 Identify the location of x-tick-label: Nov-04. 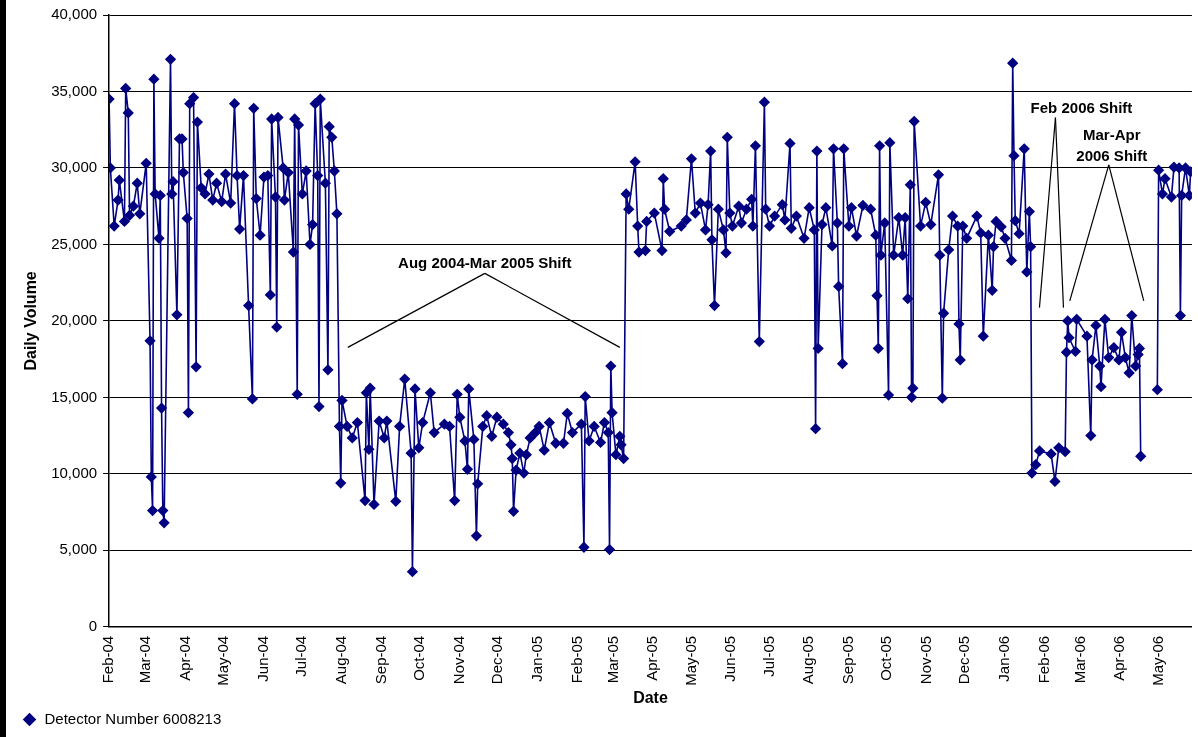
(458, 660).